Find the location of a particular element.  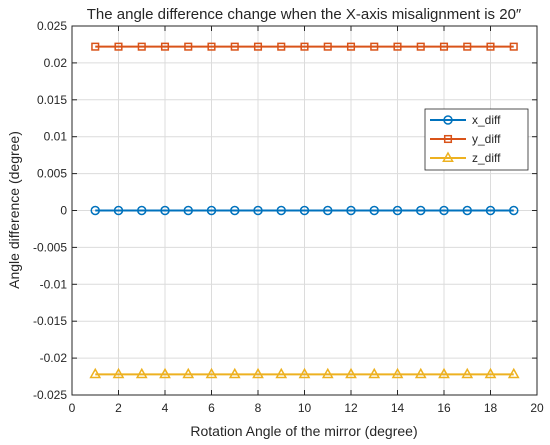

legend-items: x_diff y_diff z_diff is located at coordinates (465, 139).